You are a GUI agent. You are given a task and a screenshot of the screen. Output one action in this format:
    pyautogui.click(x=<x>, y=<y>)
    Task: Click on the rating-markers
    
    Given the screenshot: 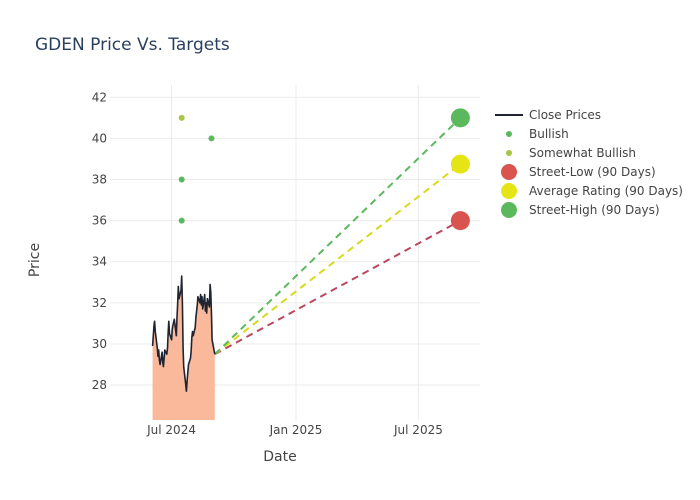 What is the action you would take?
    pyautogui.click(x=196, y=169)
    